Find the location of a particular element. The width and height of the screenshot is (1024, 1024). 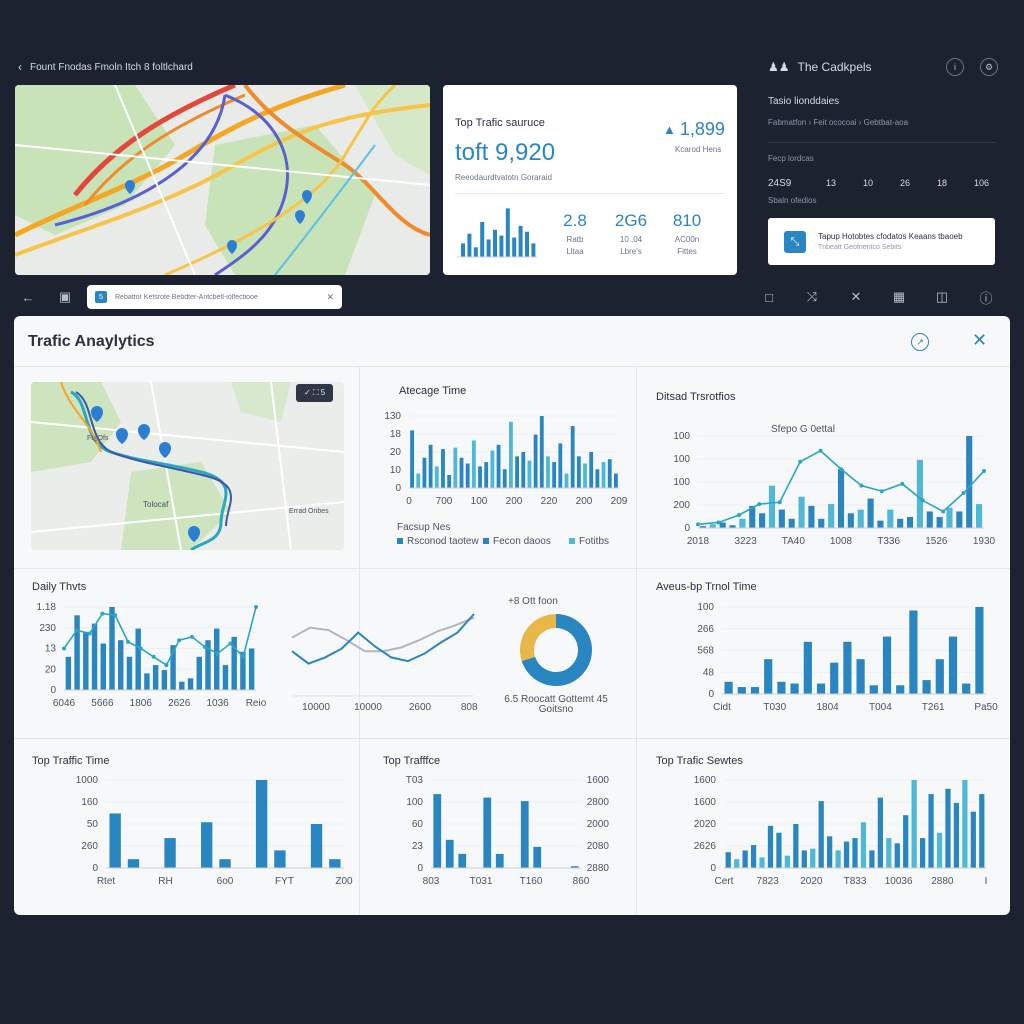

info-circle-icon: ⓘ is located at coordinates (986, 298).